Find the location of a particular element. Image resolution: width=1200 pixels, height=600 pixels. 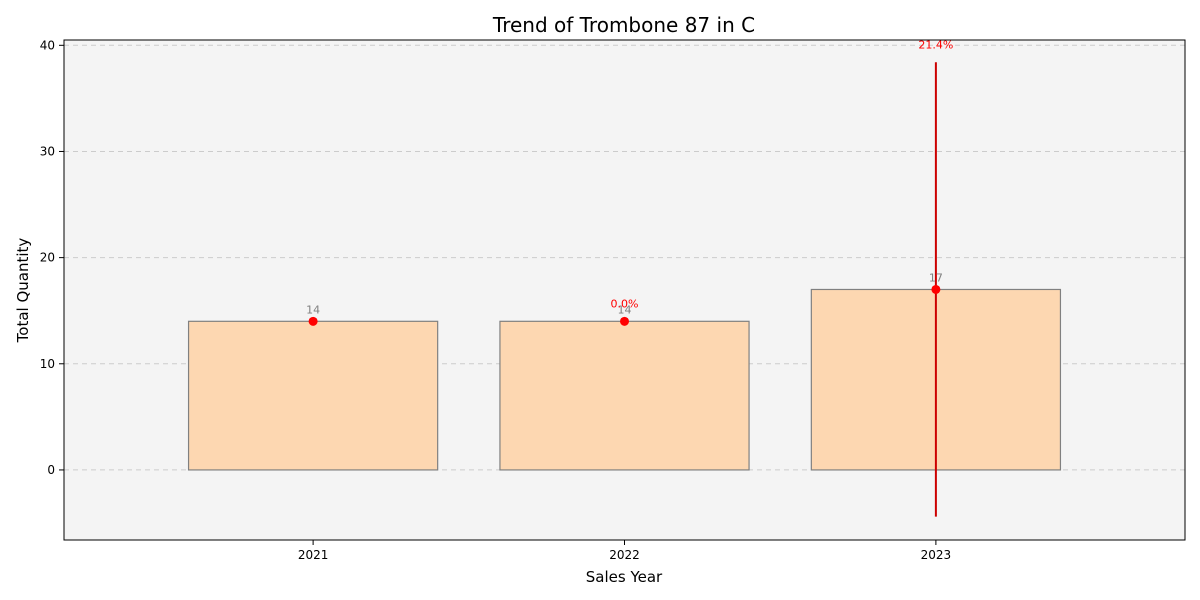

markers is located at coordinates (624, 305).